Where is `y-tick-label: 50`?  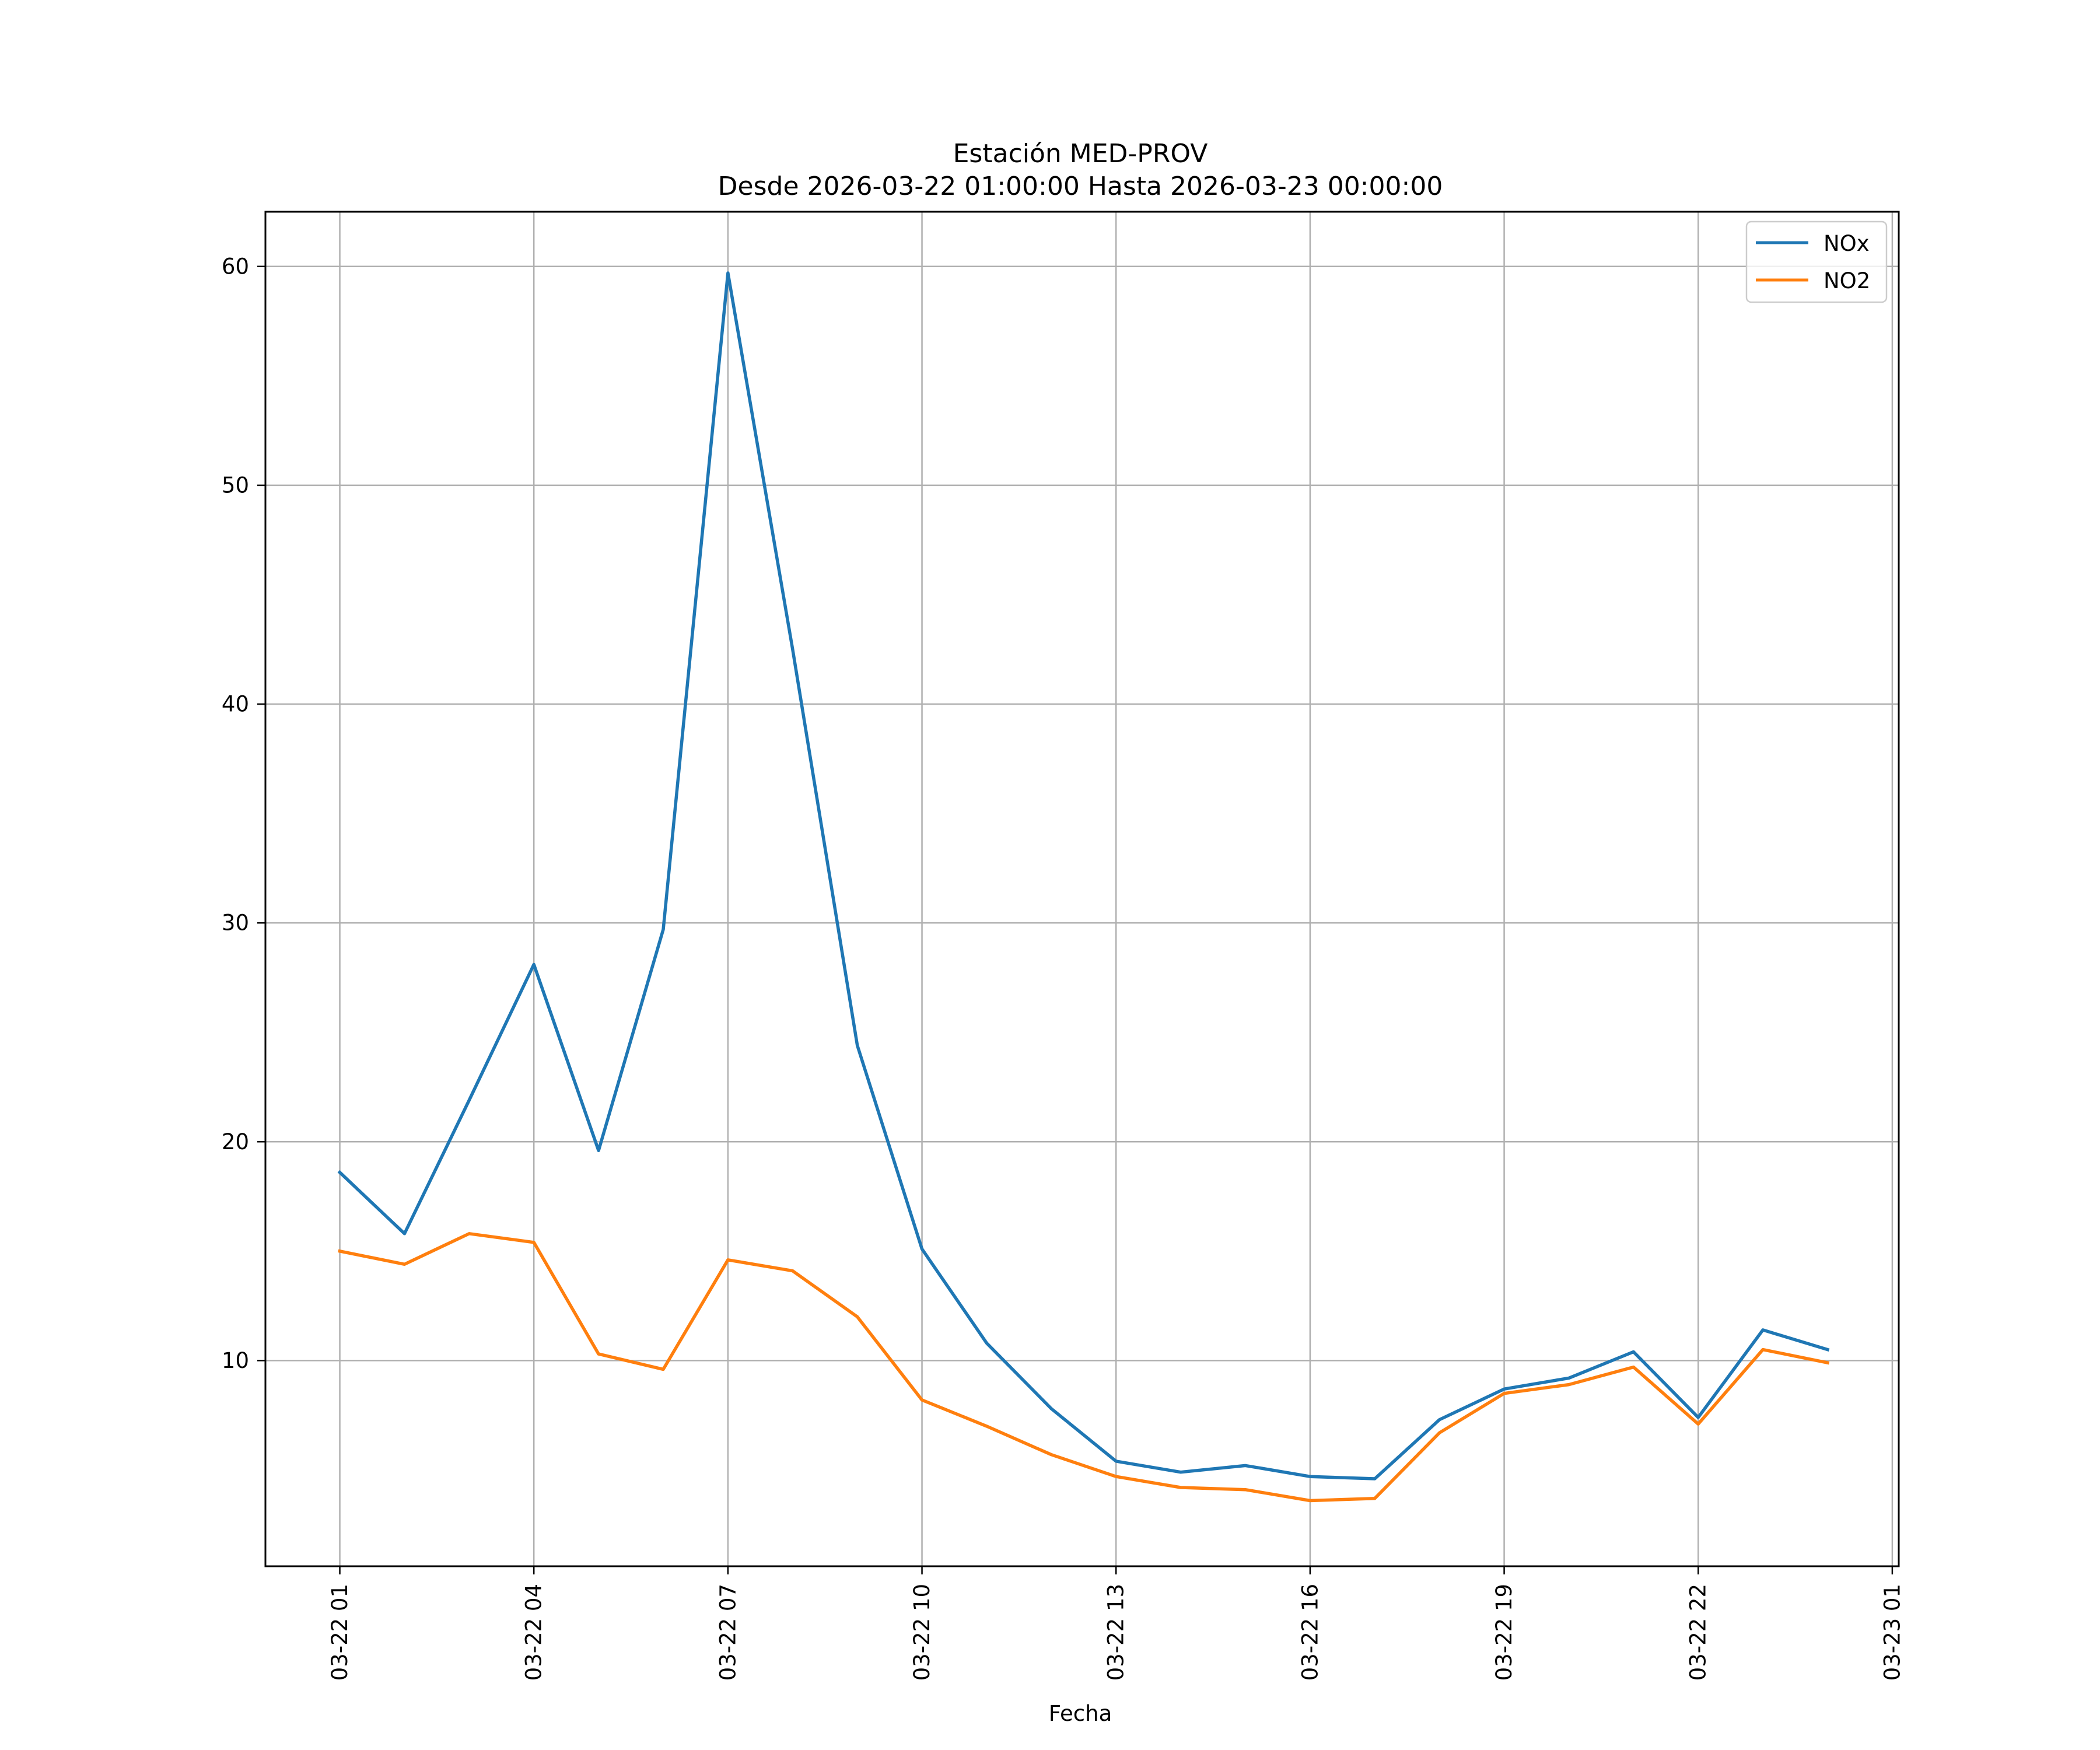
y-tick-label: 50 is located at coordinates (235, 485).